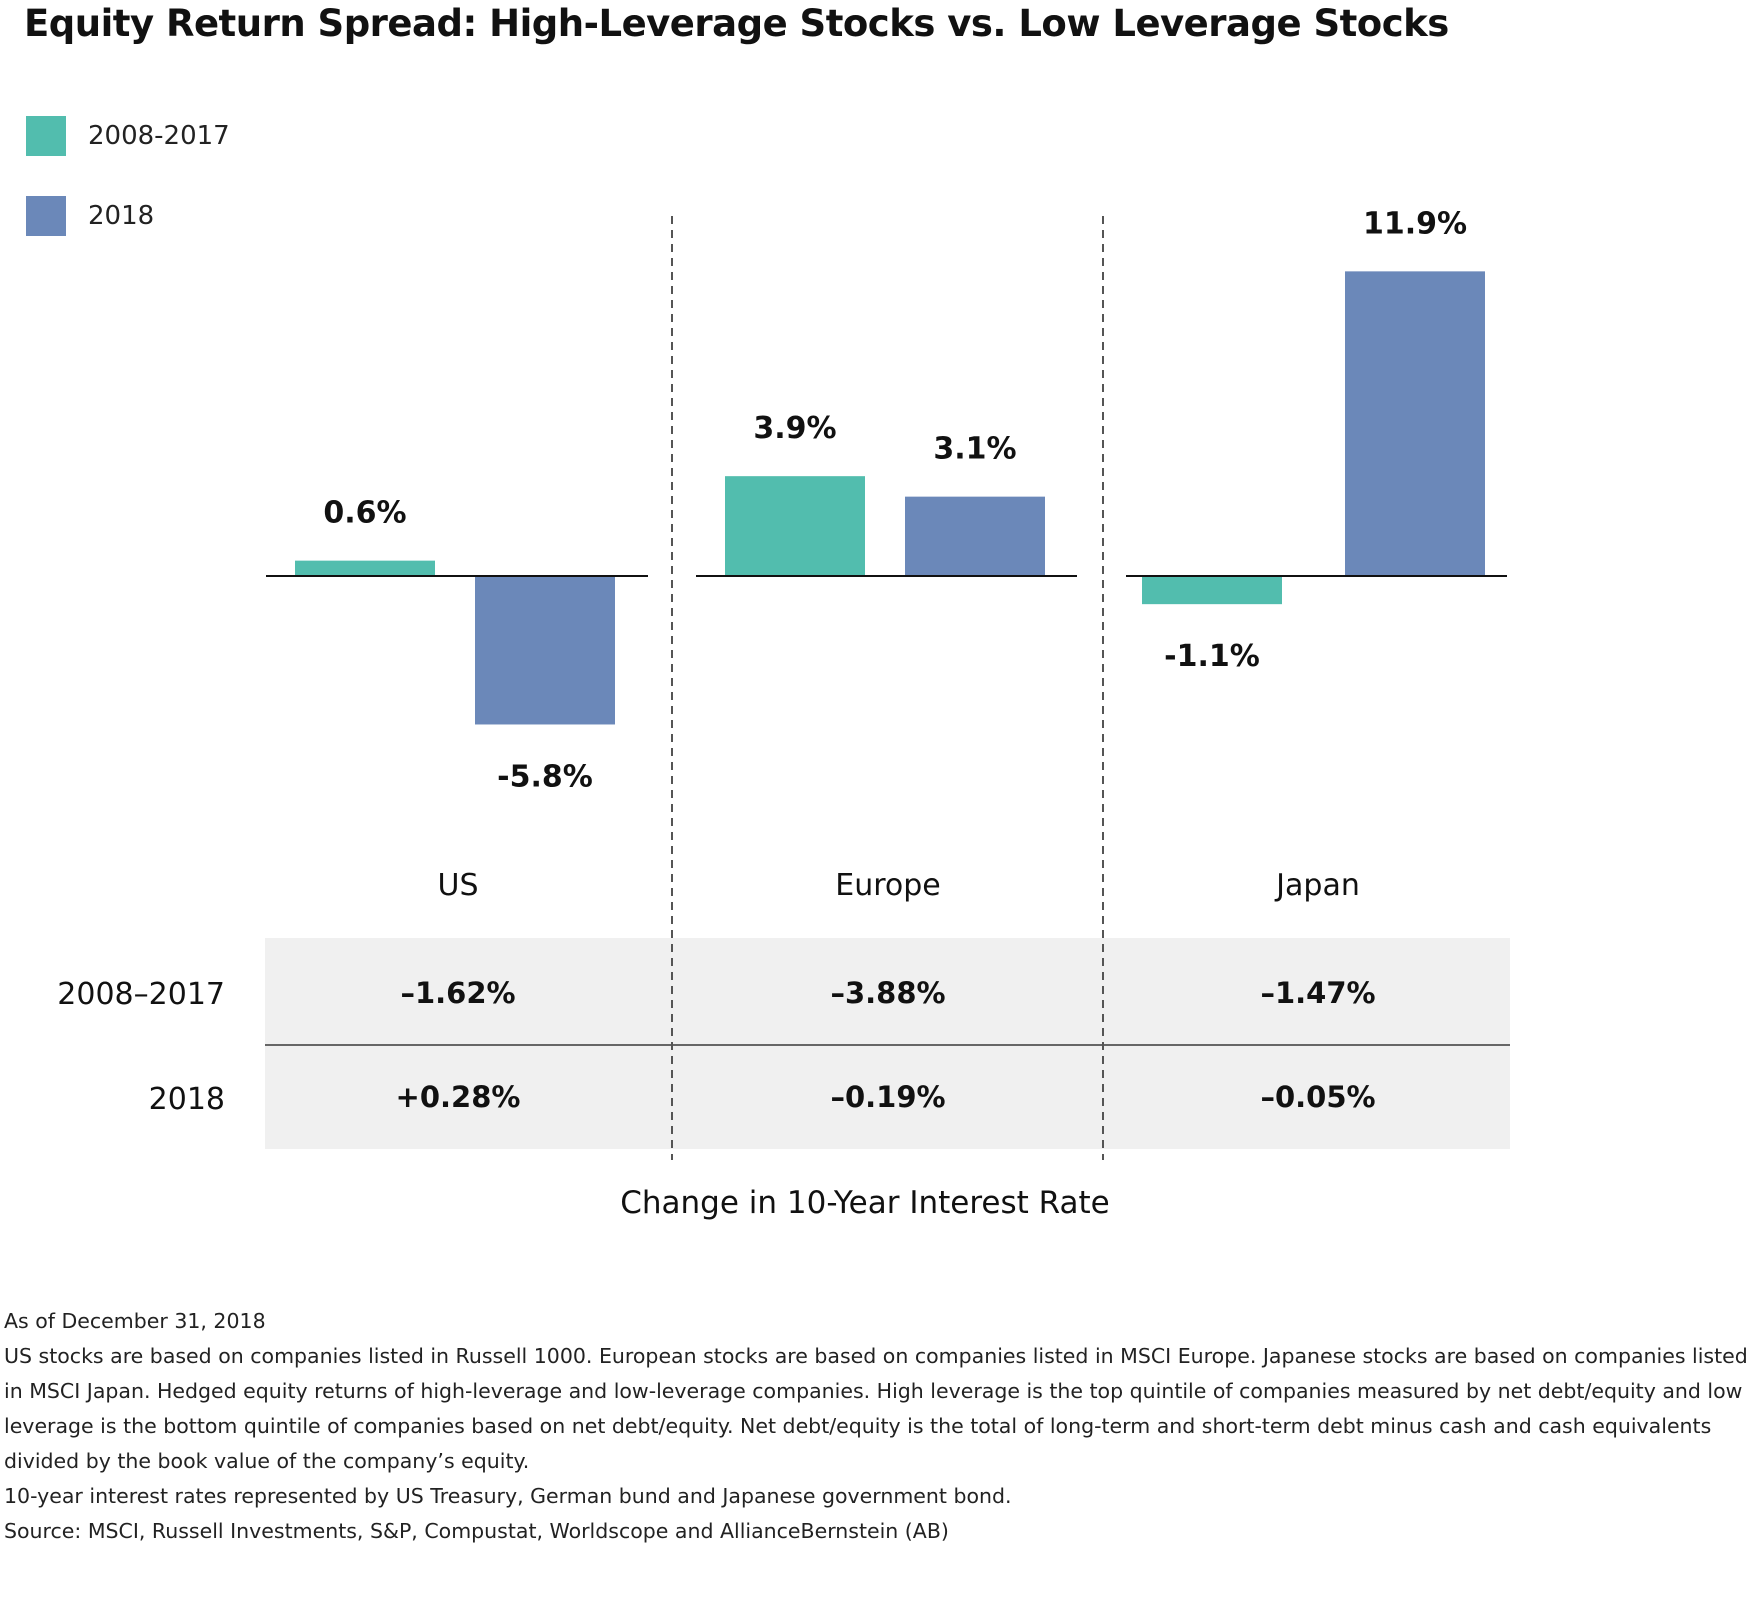 Image resolution: width=1760 pixels, height=1600 pixels. I want to click on legend-item-2008-2017: 2008-2017, so click(128, 136).